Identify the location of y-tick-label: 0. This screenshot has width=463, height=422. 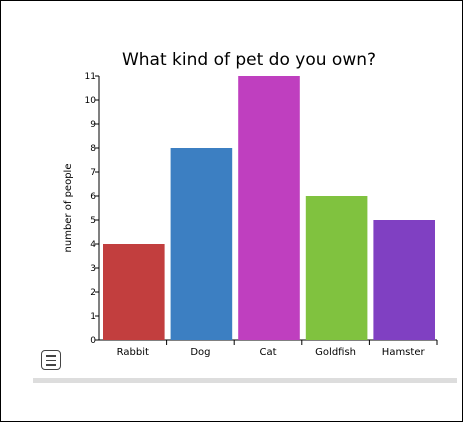
(93, 341).